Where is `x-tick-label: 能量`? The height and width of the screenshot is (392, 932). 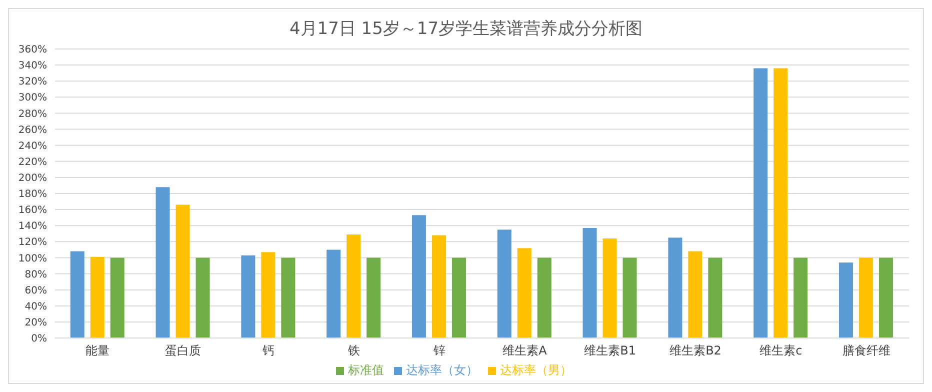 x-tick-label: 能量 is located at coordinates (98, 351).